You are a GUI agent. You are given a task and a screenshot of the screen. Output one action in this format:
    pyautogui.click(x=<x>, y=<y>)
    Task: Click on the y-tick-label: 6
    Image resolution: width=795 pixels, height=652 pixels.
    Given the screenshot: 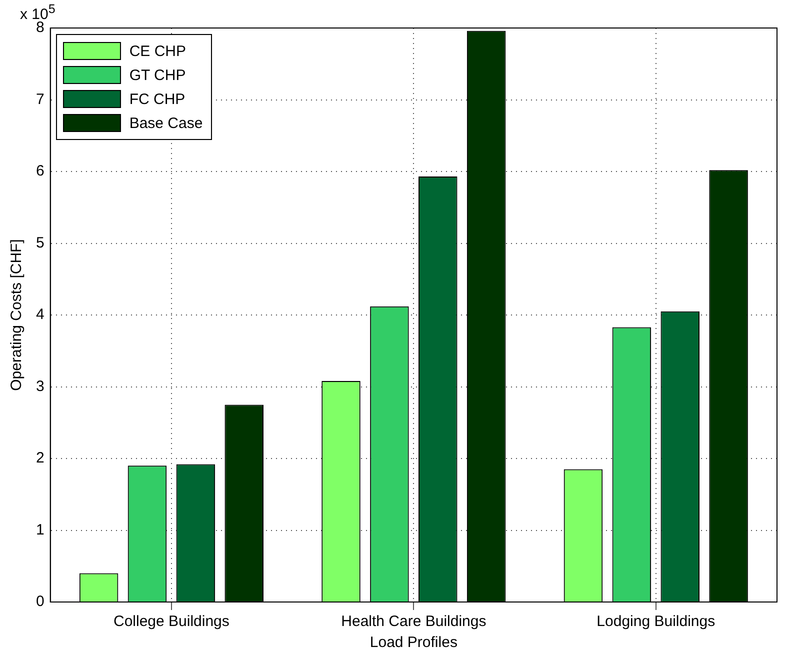 What is the action you would take?
    pyautogui.click(x=40, y=171)
    